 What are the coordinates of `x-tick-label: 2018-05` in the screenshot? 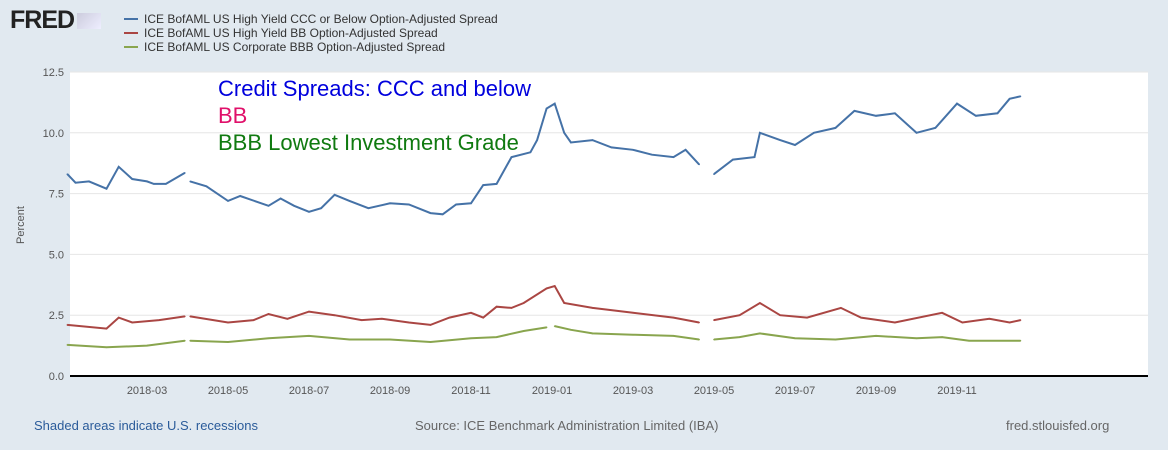 It's located at (228, 391).